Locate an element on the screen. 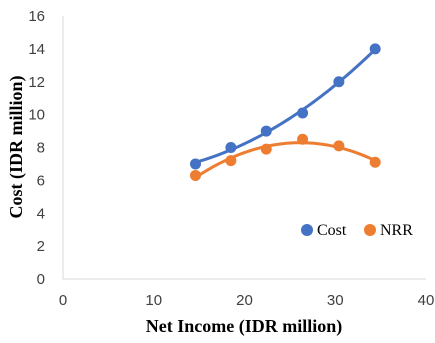  x-tick-label: 20 is located at coordinates (244, 300).